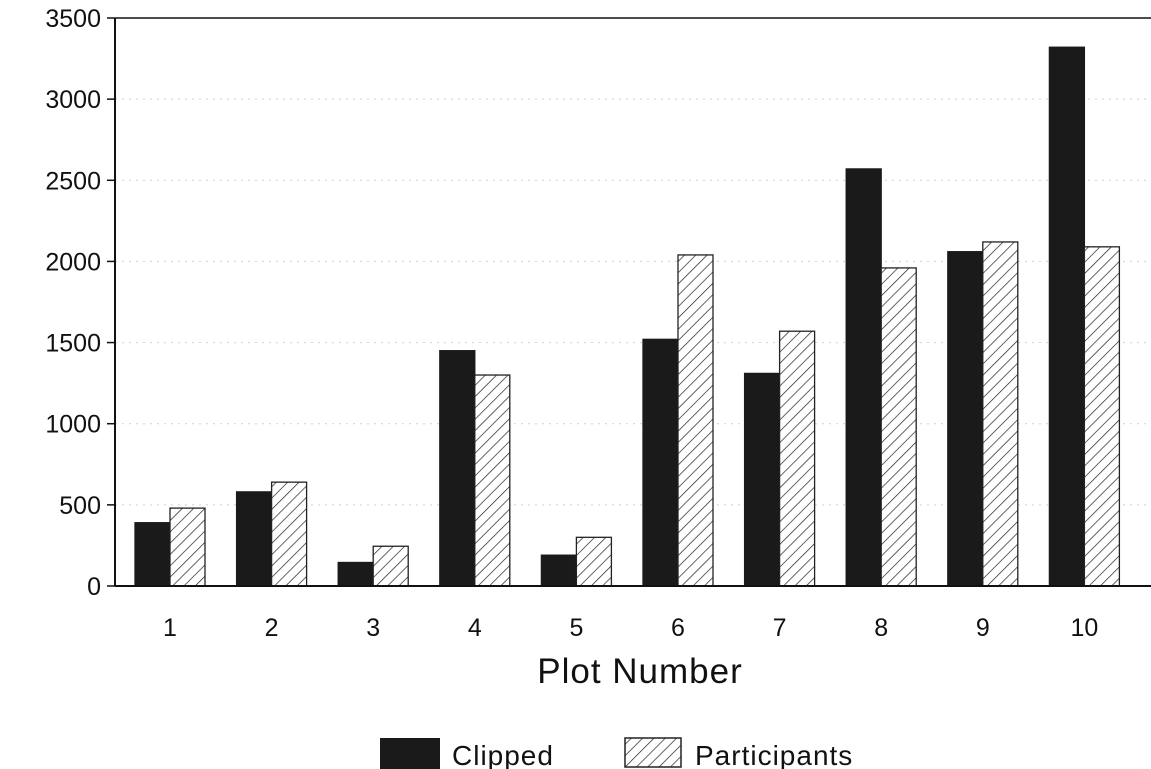  Describe the element at coordinates (616, 753) in the screenshot. I see `legend: Clipped Participants` at that location.